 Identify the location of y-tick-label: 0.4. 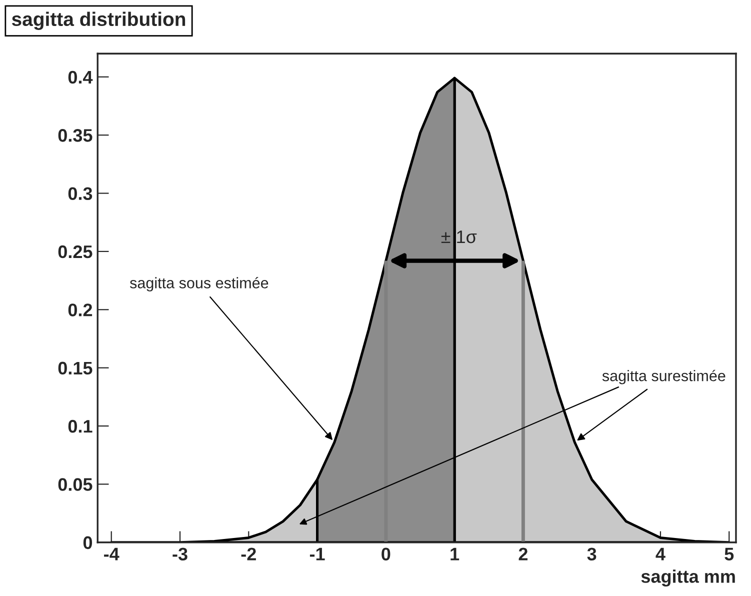
(80, 77).